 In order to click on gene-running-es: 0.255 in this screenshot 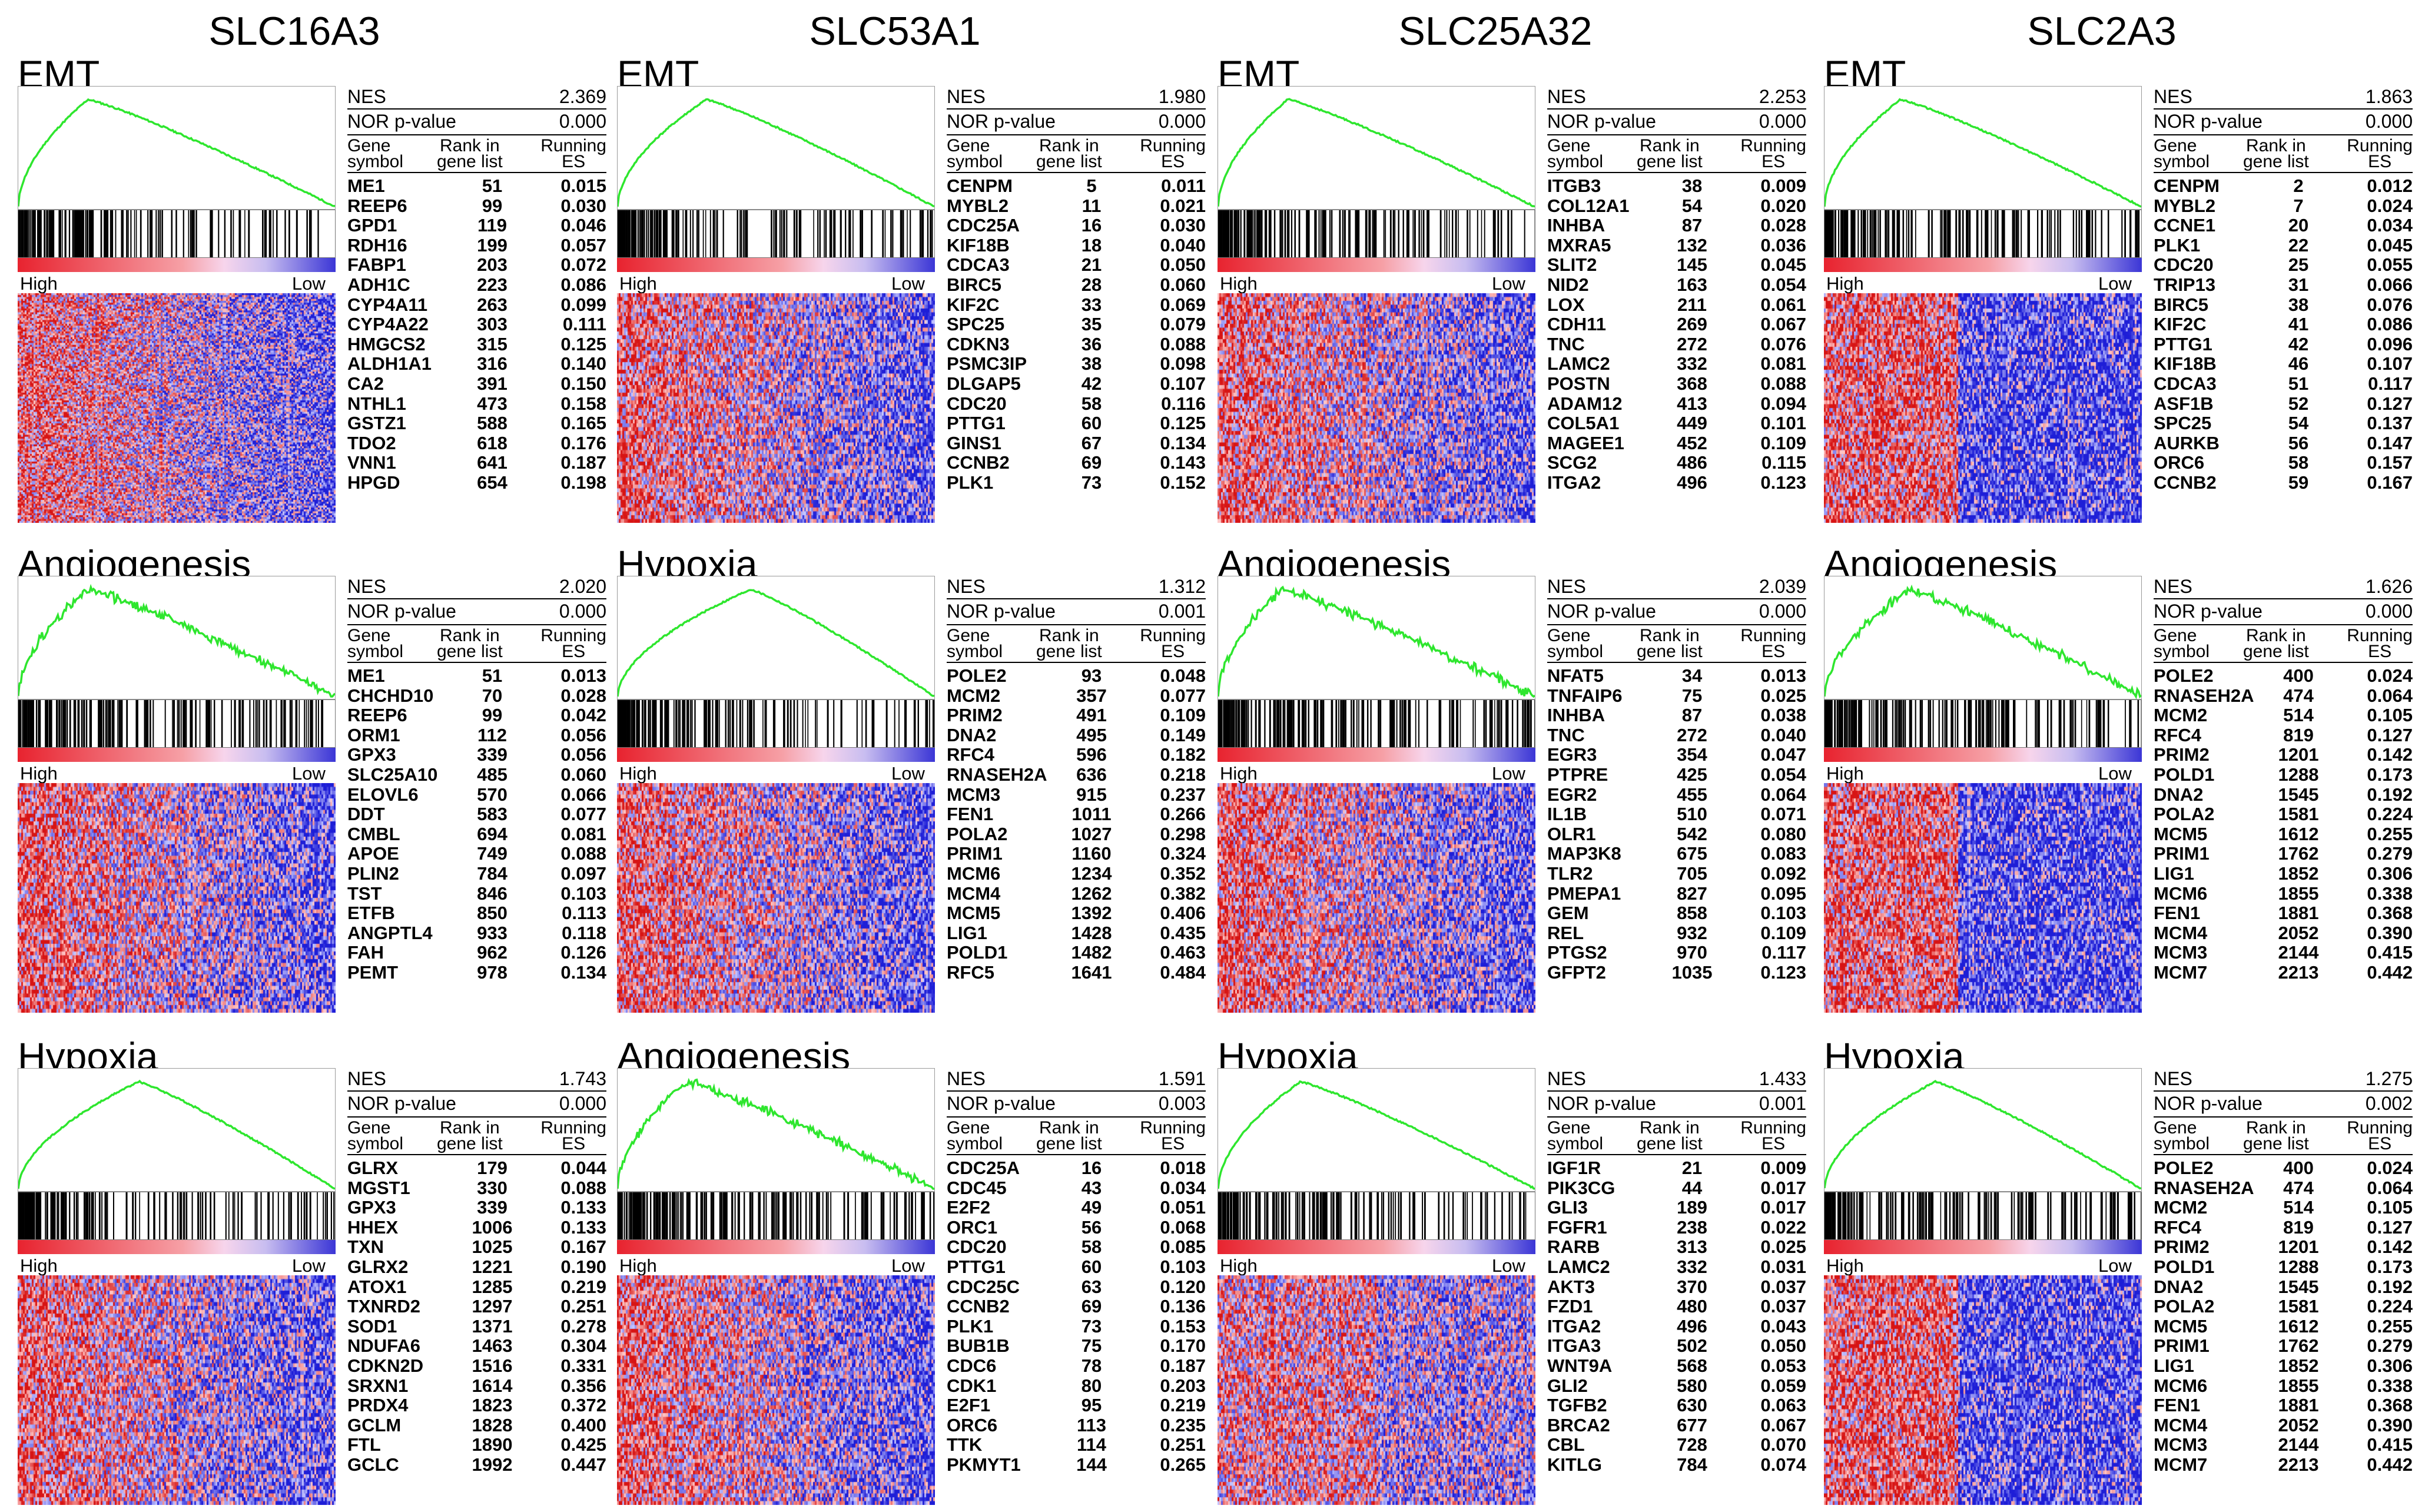, I will do `click(2390, 833)`.